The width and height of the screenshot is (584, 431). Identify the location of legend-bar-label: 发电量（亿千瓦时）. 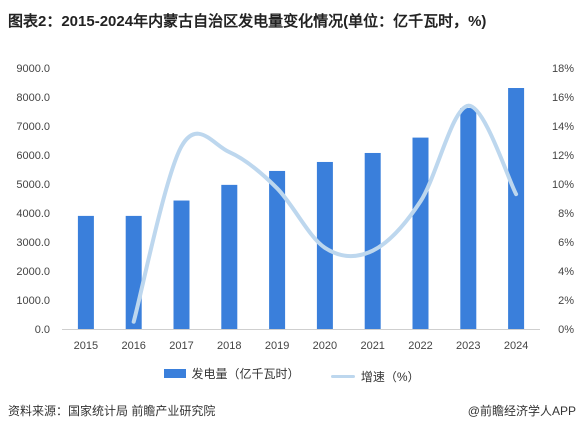
(245, 374).